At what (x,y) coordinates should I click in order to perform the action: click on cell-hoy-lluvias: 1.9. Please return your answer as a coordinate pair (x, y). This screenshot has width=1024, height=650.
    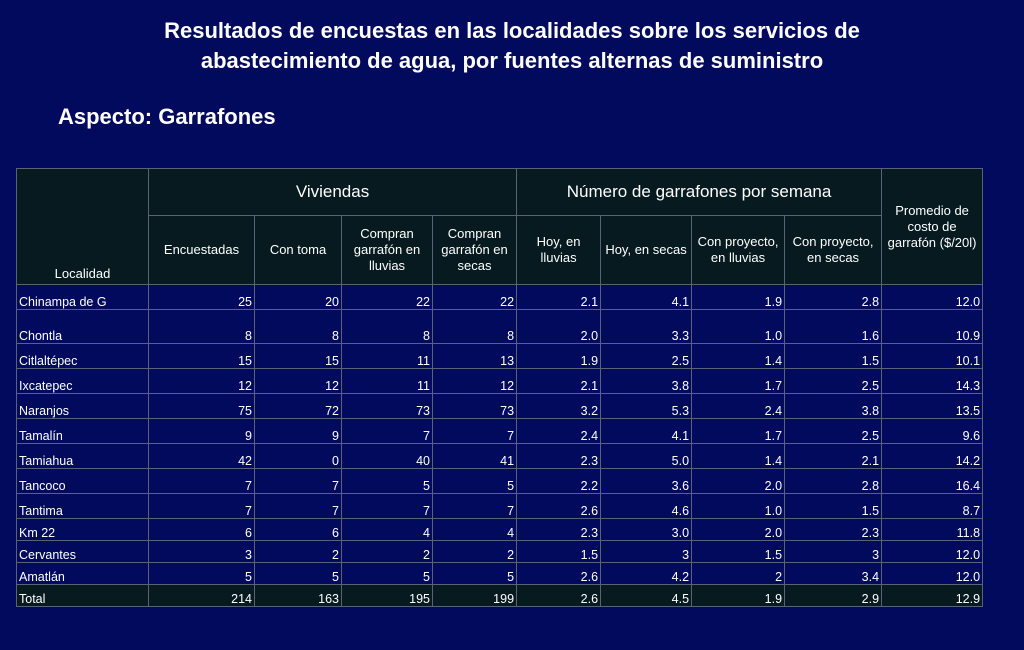
    Looking at the image, I should click on (559, 356).